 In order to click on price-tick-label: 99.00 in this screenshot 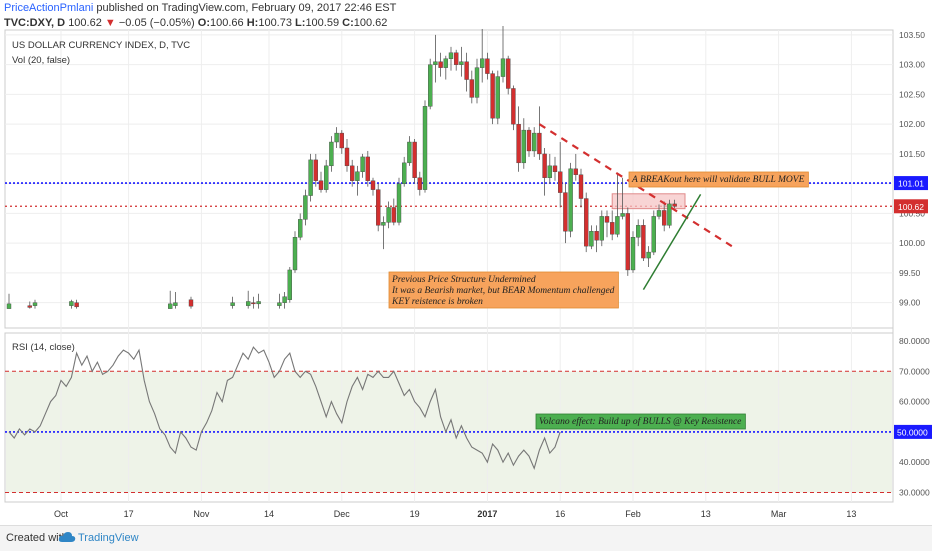, I will do `click(910, 303)`.